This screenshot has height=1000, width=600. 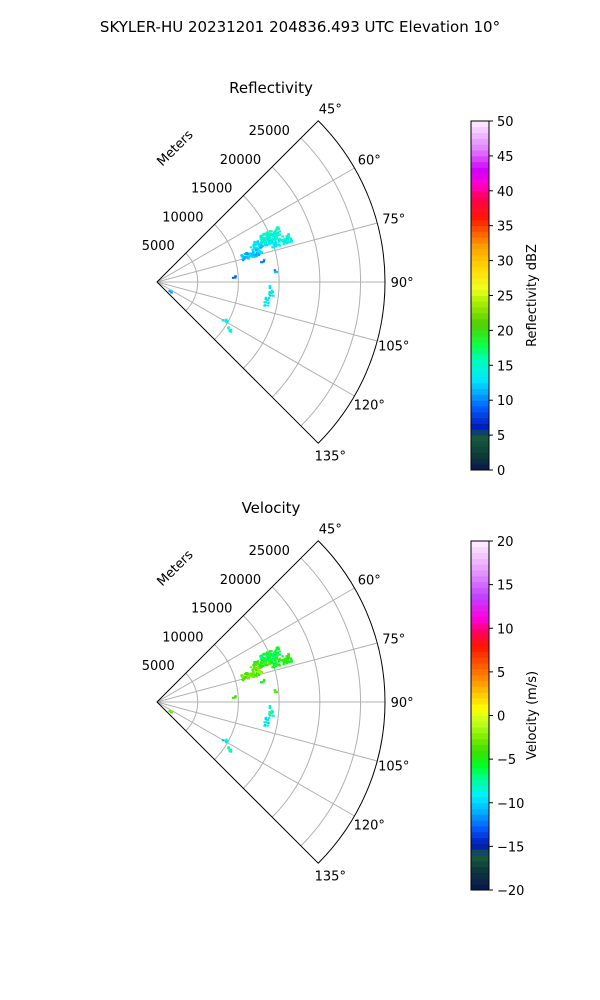 What do you see at coordinates (505, 227) in the screenshot?
I see `colorbar-tick-label: 35` at bounding box center [505, 227].